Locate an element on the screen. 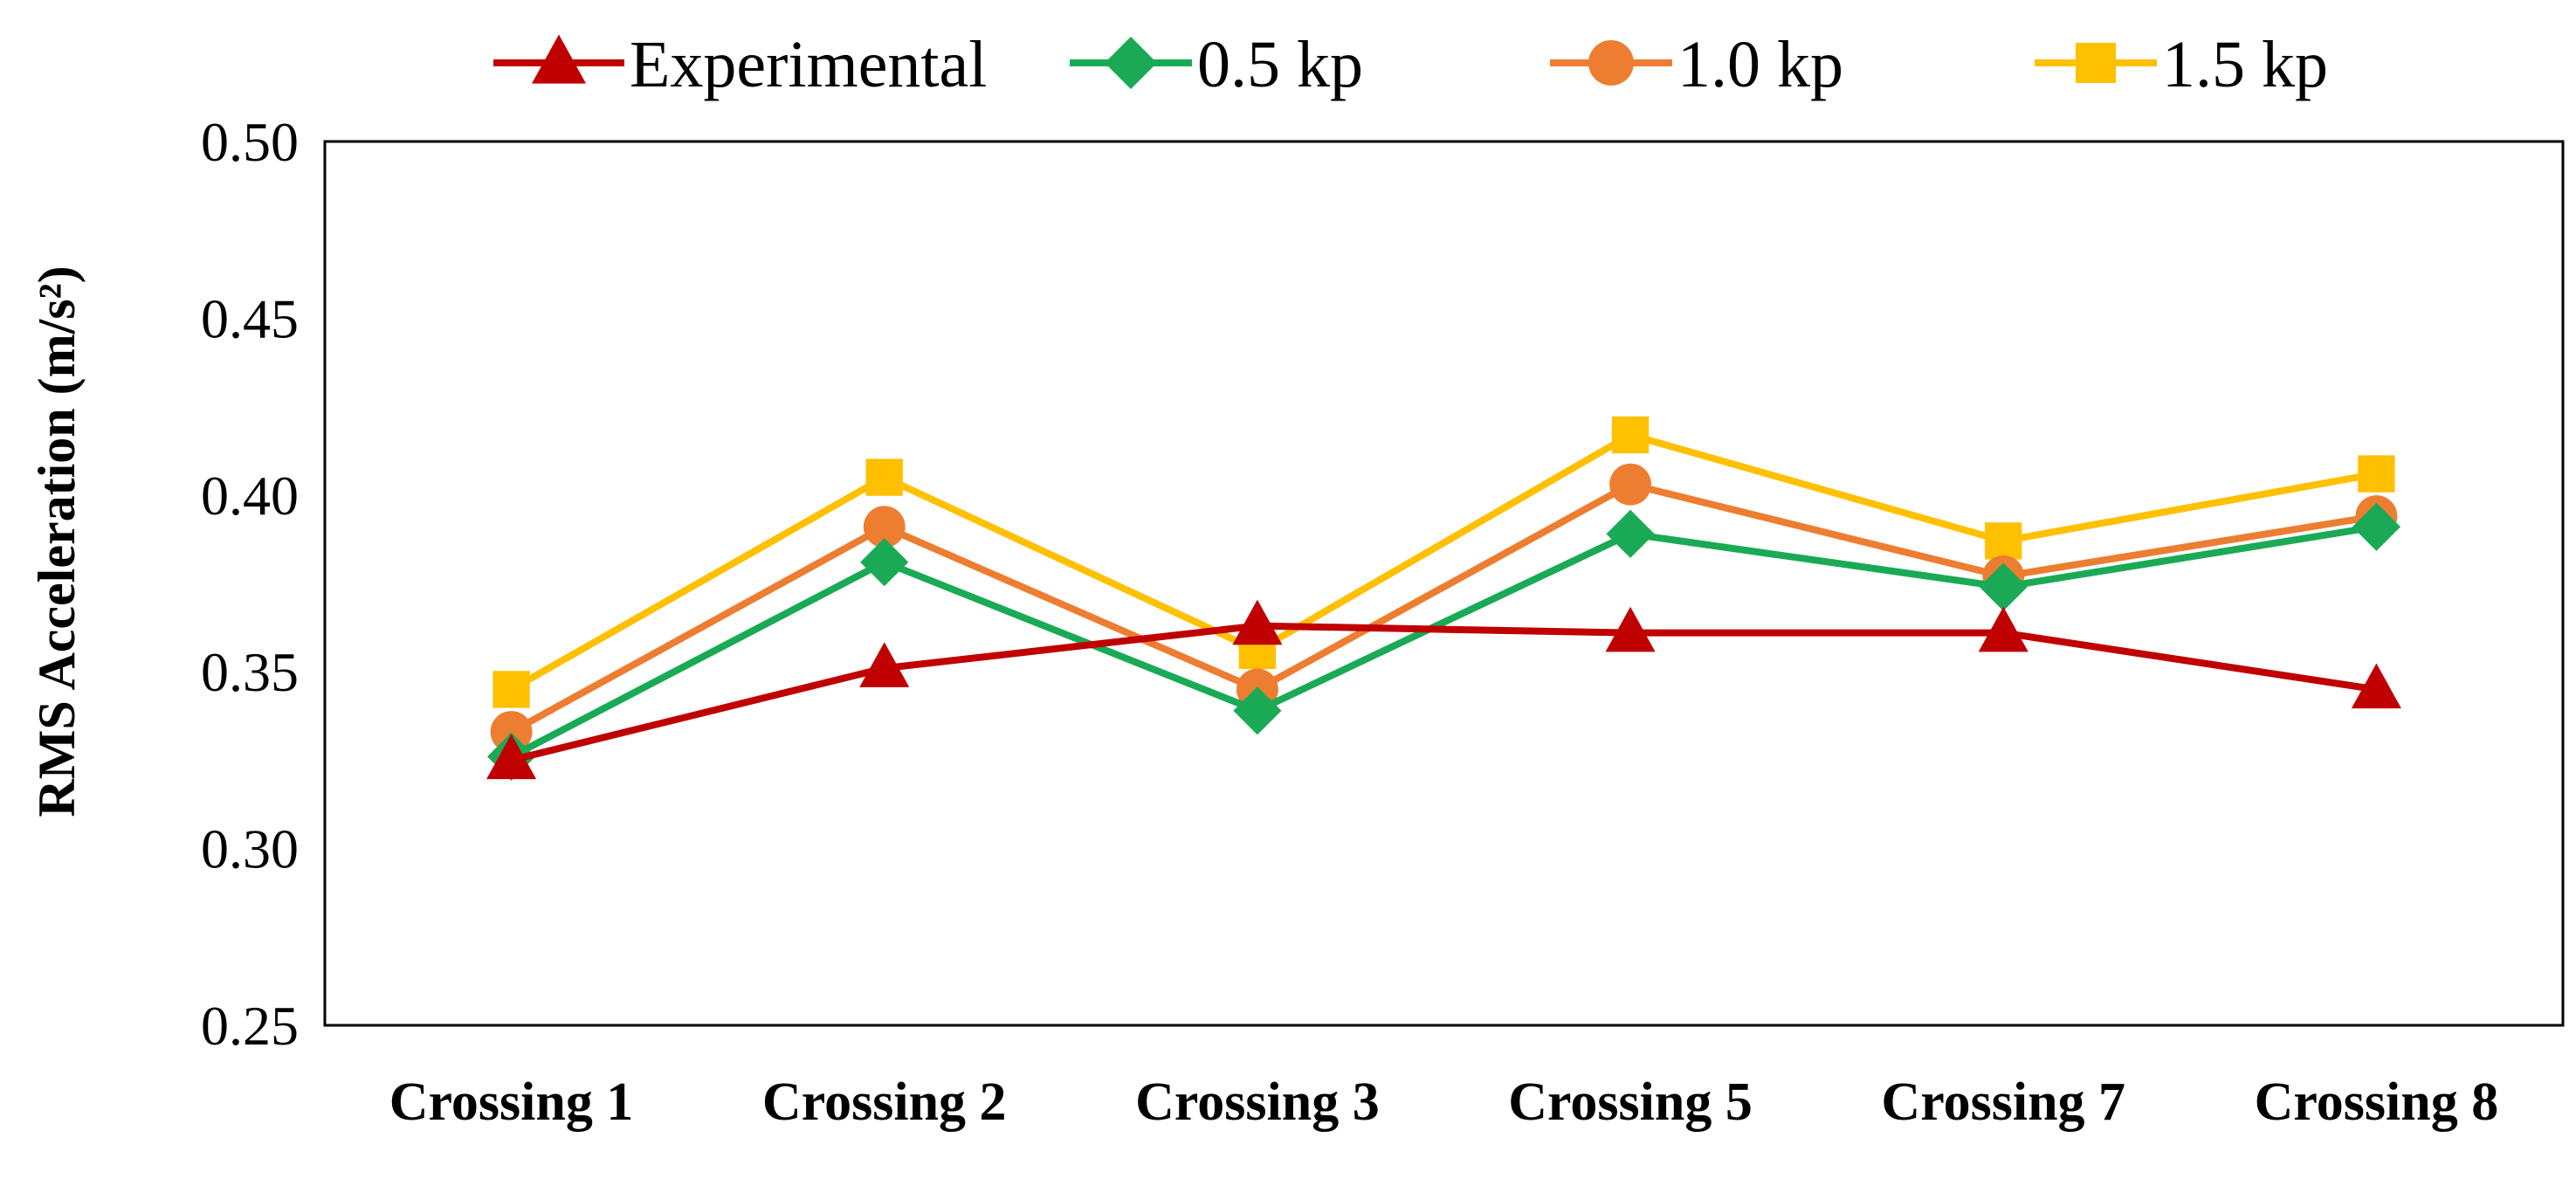 This screenshot has width=2576, height=1179. x-tick-label: Crossing 5 is located at coordinates (1630, 1102).